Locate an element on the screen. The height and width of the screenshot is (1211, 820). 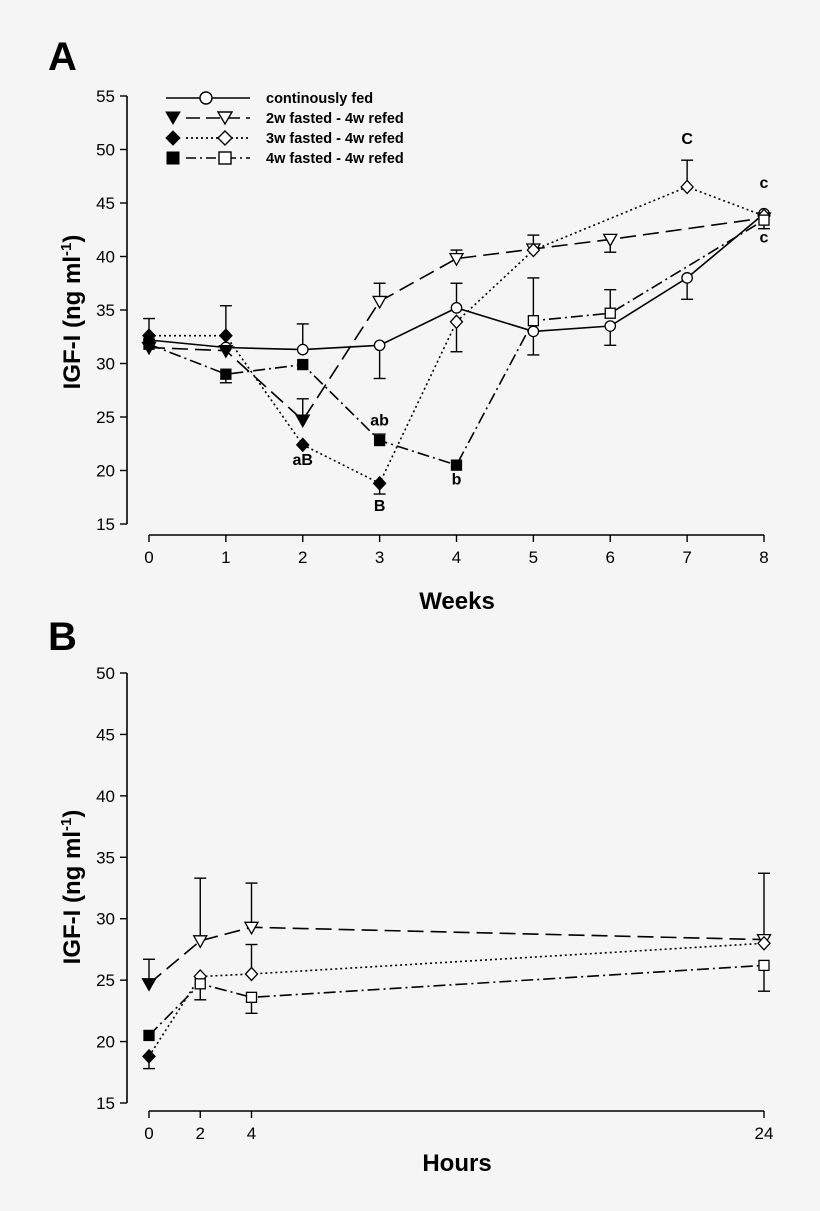
legend-marker-4w-refed is located at coordinates (225, 158).